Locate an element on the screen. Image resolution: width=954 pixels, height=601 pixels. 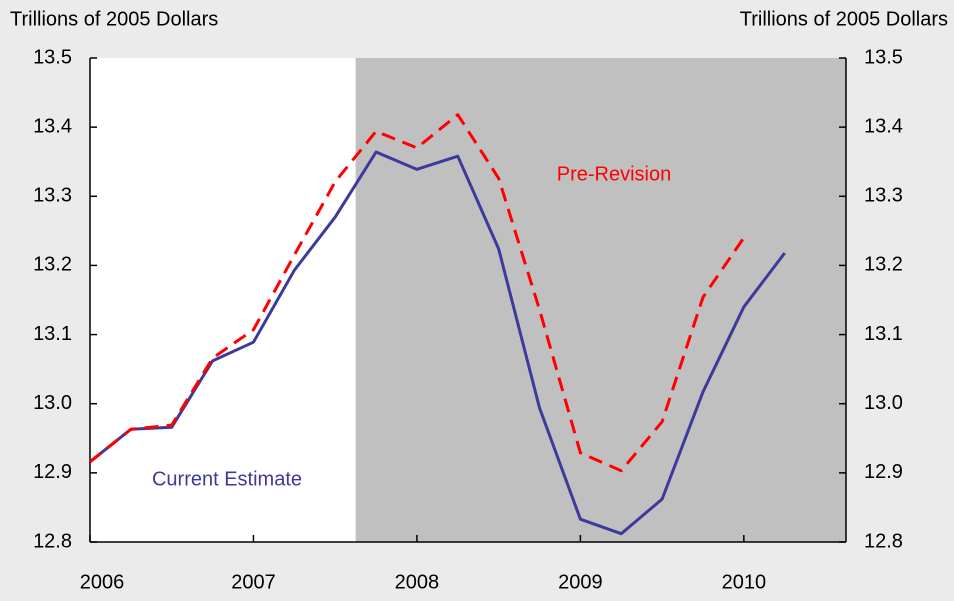
x-tick-label: 2009 is located at coordinates (580, 582).